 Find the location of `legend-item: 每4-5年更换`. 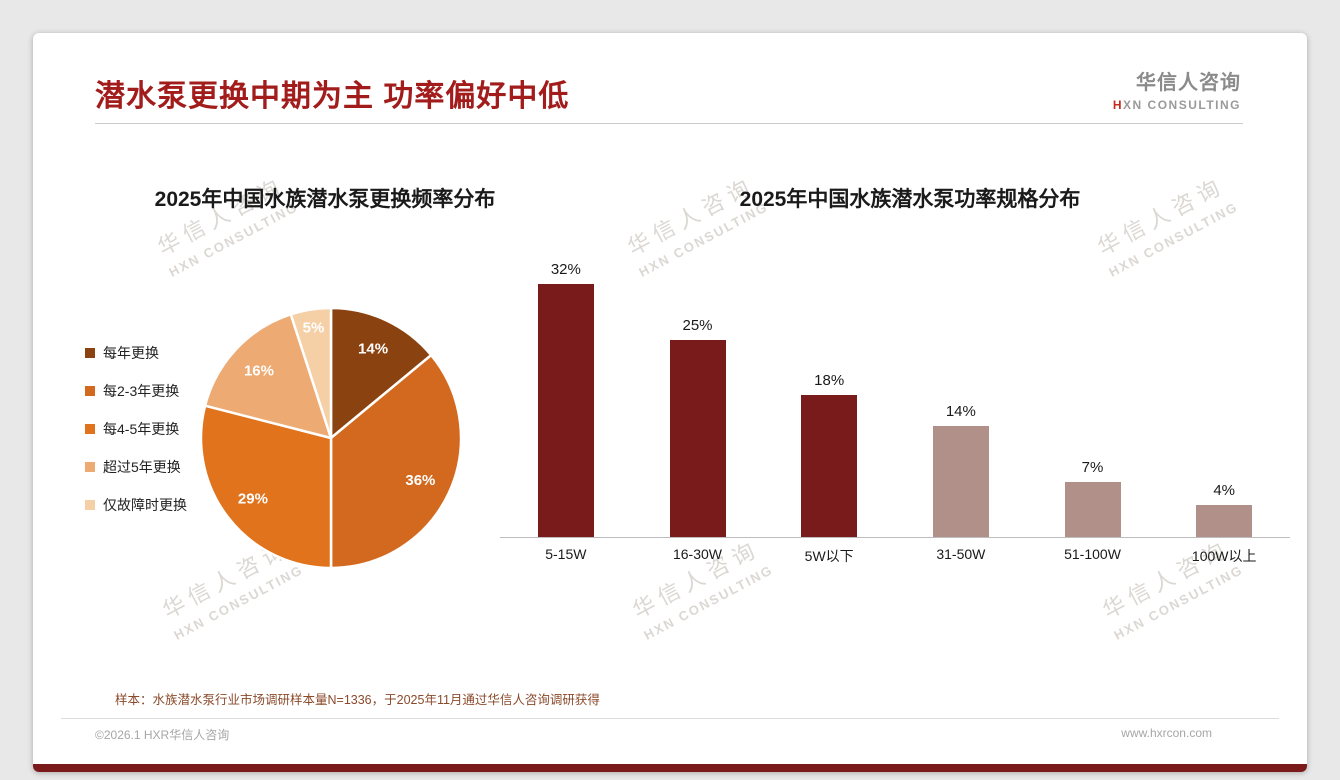

legend-item: 每4-5年更换 is located at coordinates (136, 428).